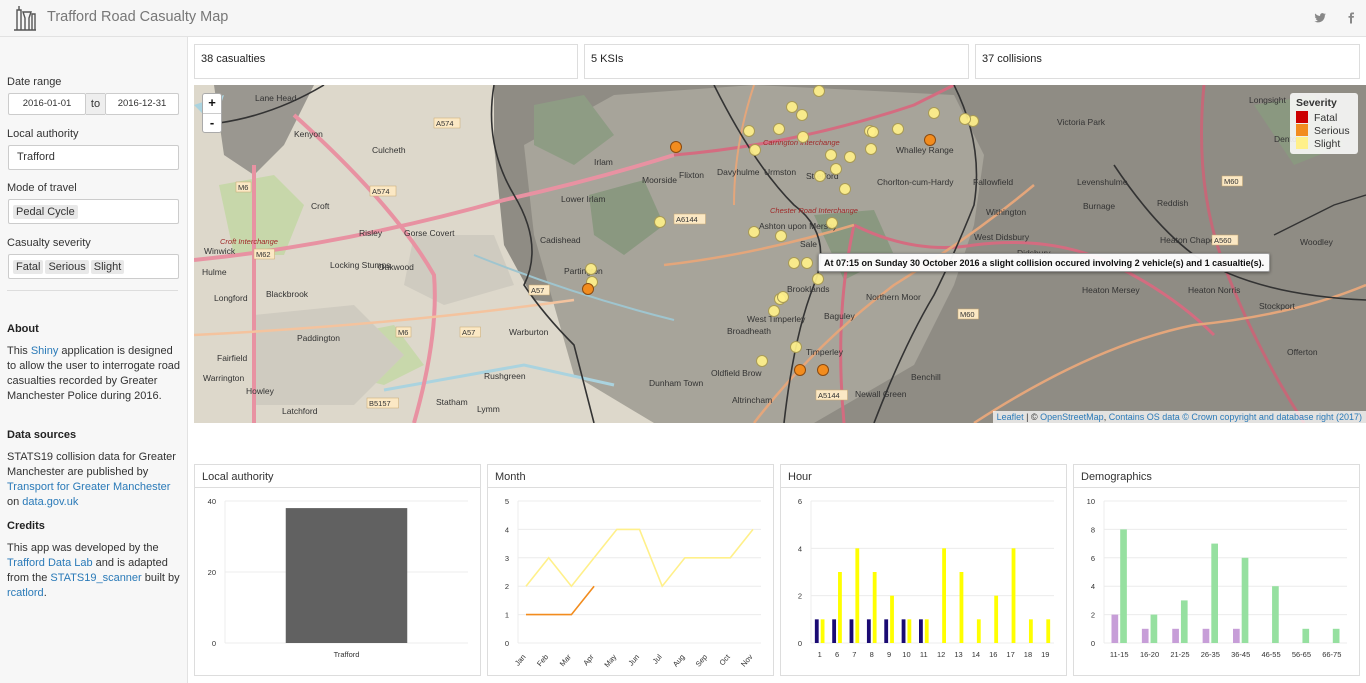 Image resolution: width=1366 pixels, height=683 pixels. Describe the element at coordinates (630, 476) in the screenshot. I see `month-chart-title: Month` at that location.